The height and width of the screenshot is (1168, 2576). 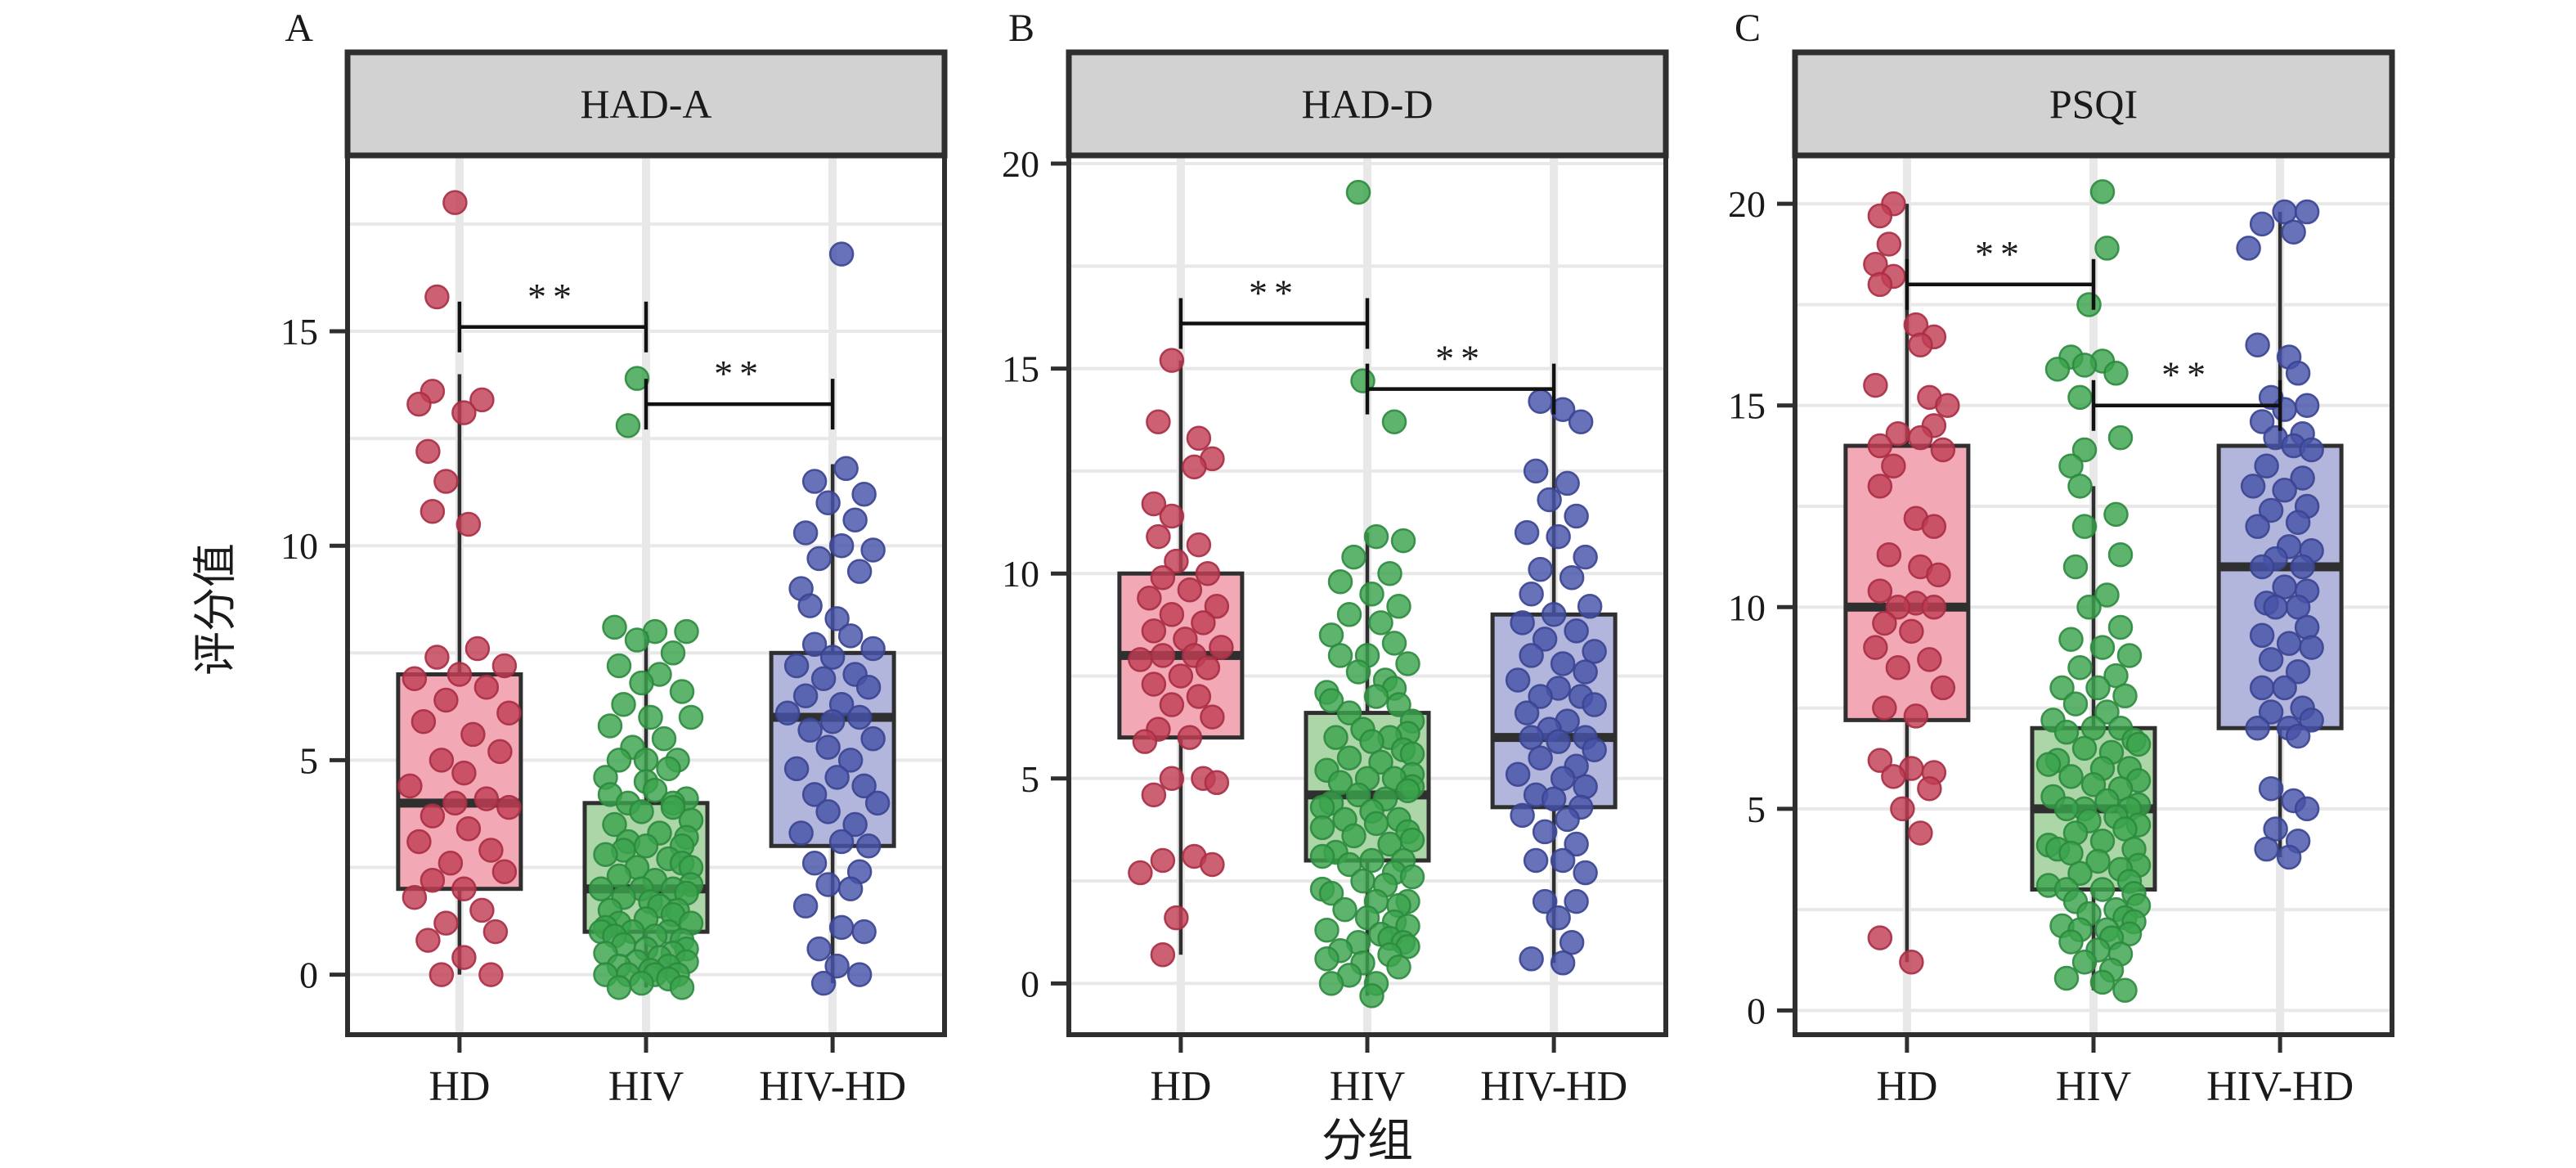 I want to click on significance-label: **, so click(x=2187, y=375).